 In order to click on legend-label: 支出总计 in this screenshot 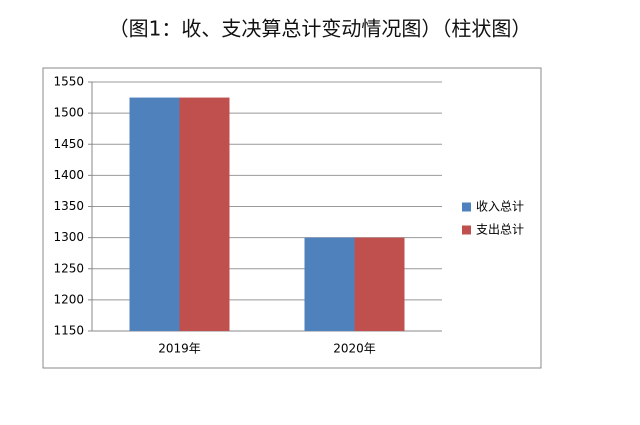, I will do `click(500, 230)`.